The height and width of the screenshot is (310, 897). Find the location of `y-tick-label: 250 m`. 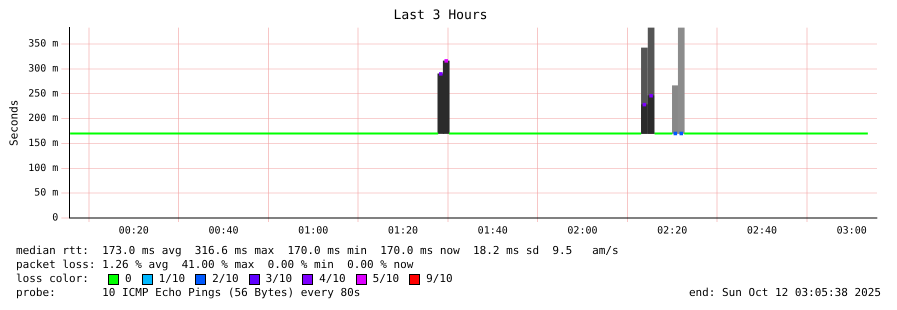

y-tick-label: 250 m is located at coordinates (43, 94).